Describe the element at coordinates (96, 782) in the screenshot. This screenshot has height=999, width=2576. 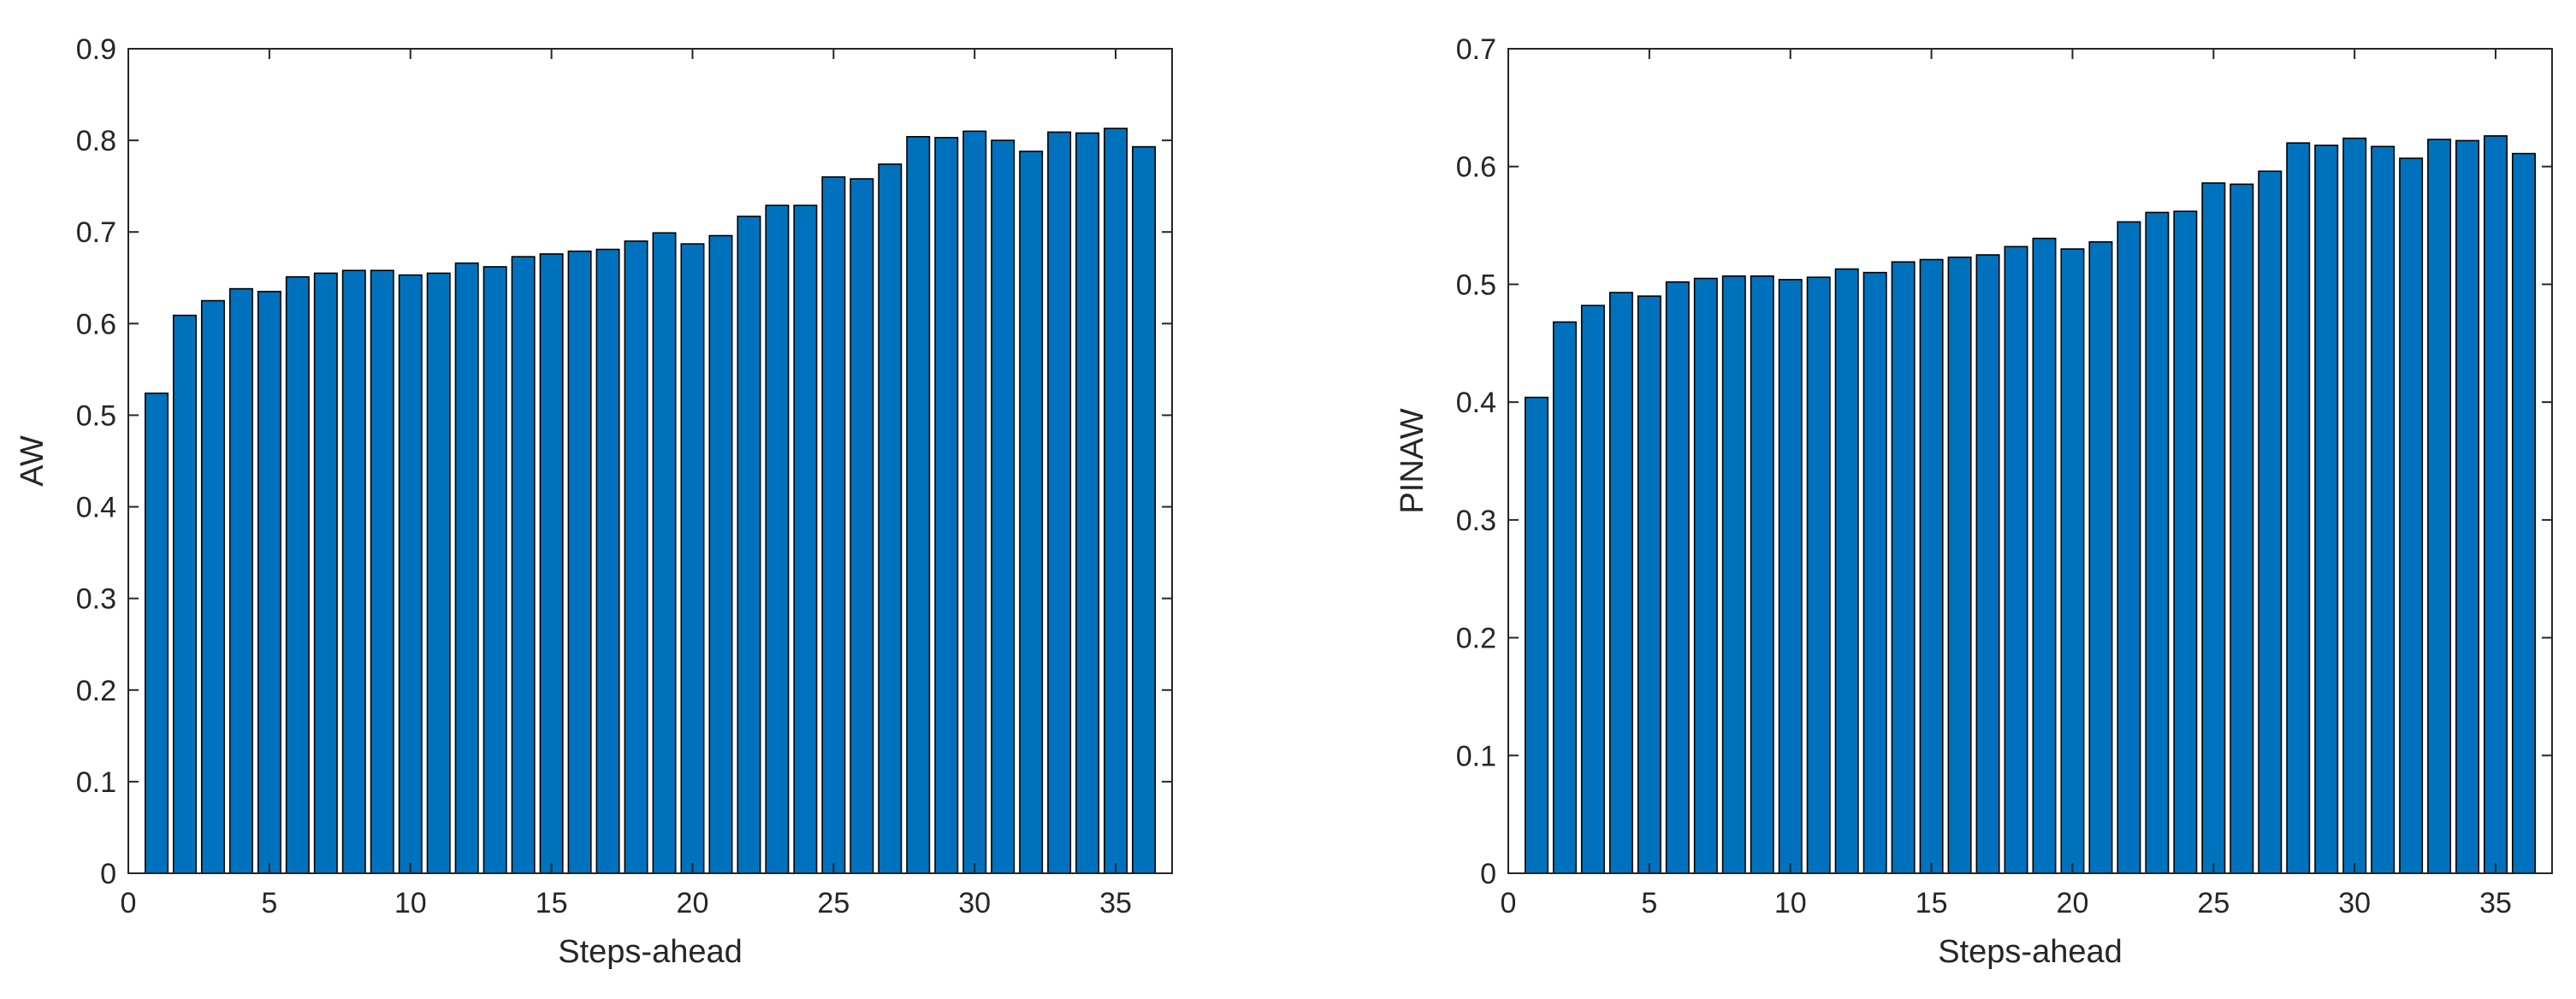
I see `y-tick-label-aw: 0.1` at that location.